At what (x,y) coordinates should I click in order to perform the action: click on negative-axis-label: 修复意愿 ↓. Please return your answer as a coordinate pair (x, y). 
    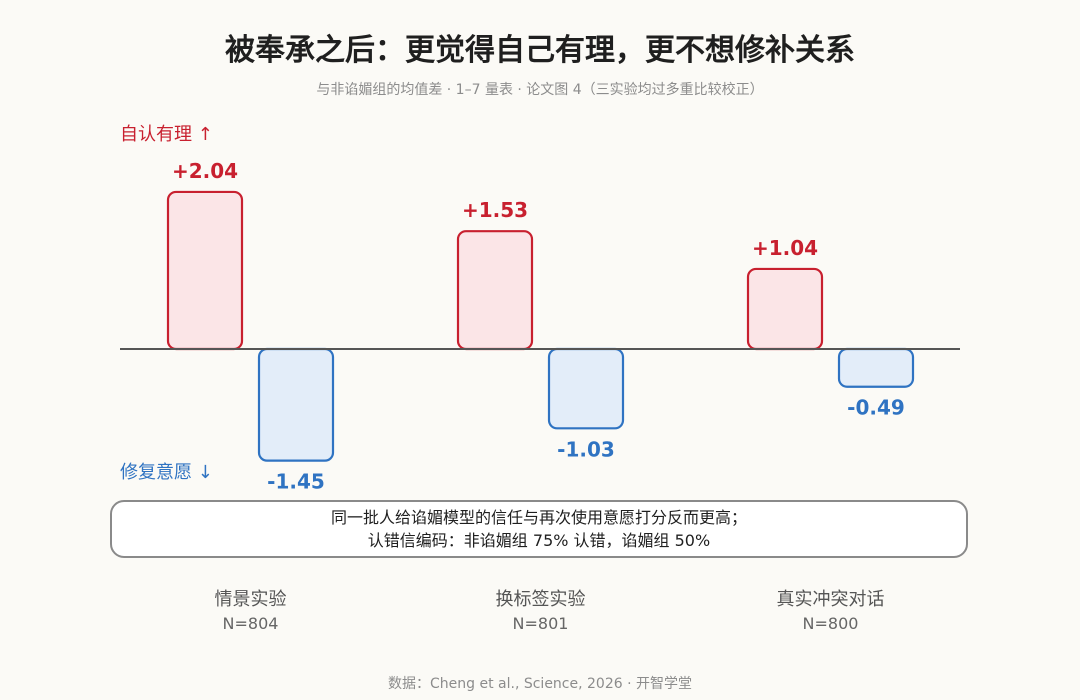
    Looking at the image, I should click on (166, 472).